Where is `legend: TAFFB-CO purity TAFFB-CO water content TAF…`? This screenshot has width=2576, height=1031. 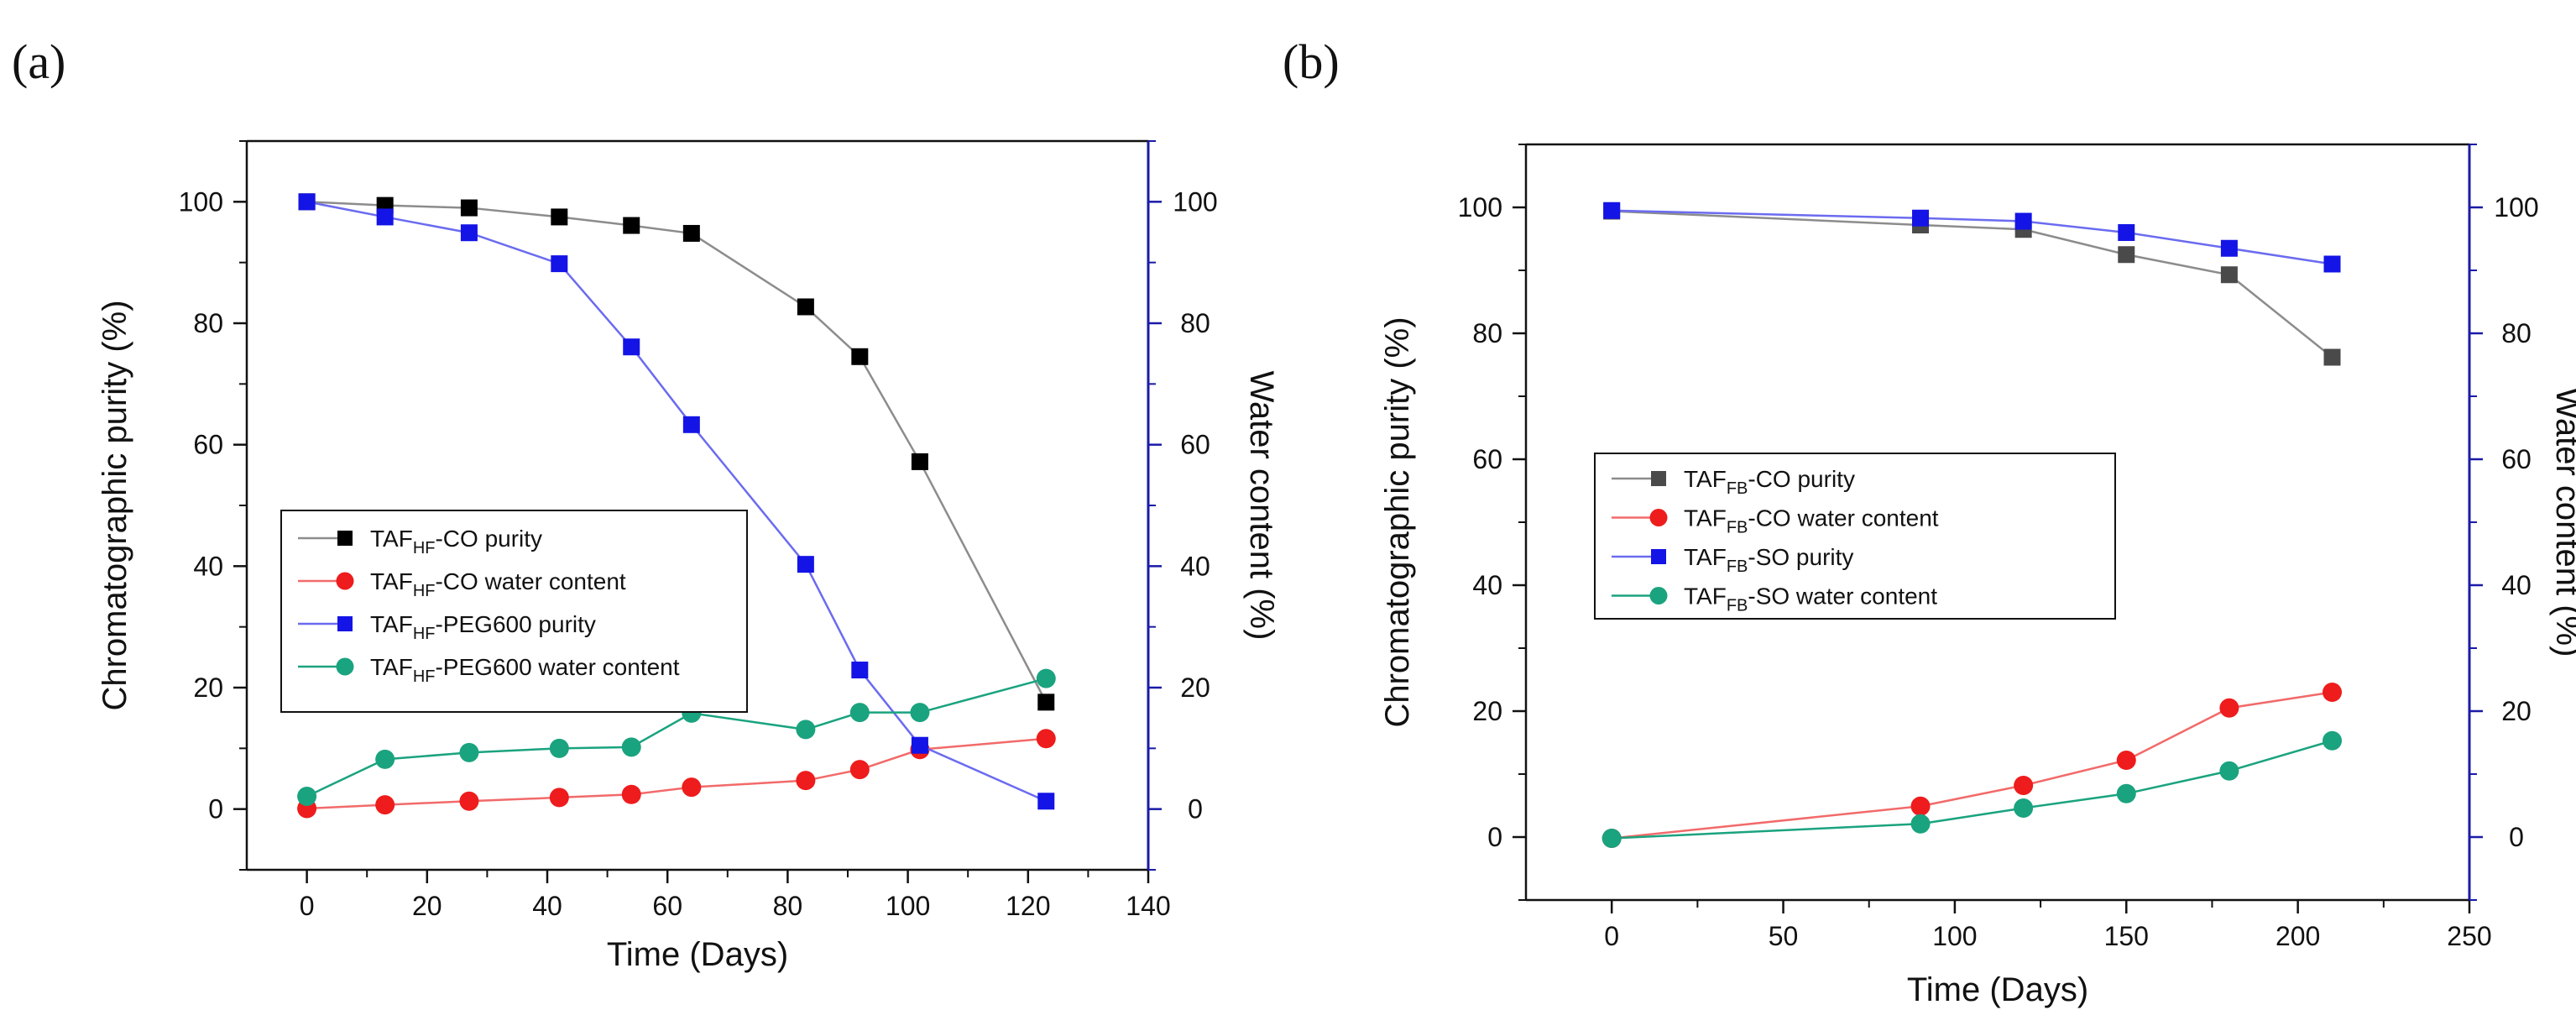
legend: TAFFB-CO purity TAFFB-CO water content TAF… is located at coordinates (1855, 536).